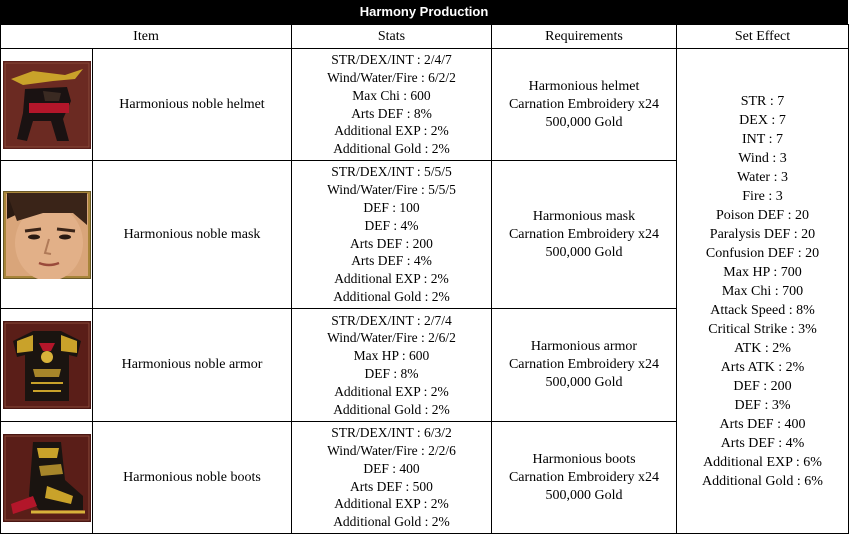 This screenshot has height=536, width=849. What do you see at coordinates (762, 101) in the screenshot?
I see `set-effect-line: STR : 7` at bounding box center [762, 101].